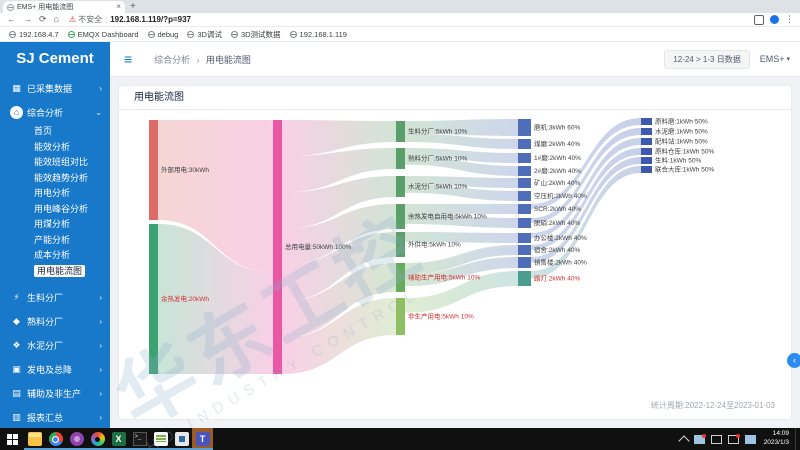 The height and width of the screenshot is (450, 800). What do you see at coordinates (55, 369) in the screenshot?
I see `sidebar-group-发电及总降: ▣ 发电及总降 ›` at bounding box center [55, 369].